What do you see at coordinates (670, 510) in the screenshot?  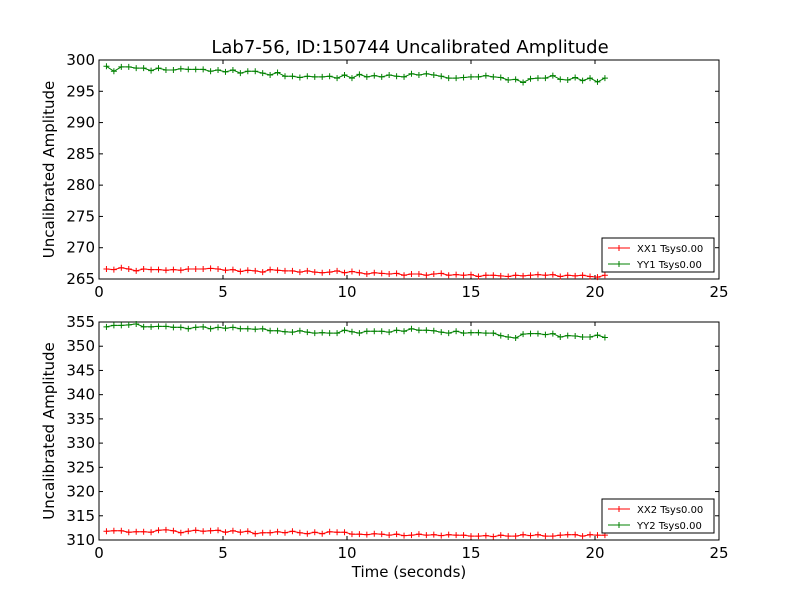 I see `legend-label: XX2 Tsys0.00` at bounding box center [670, 510].